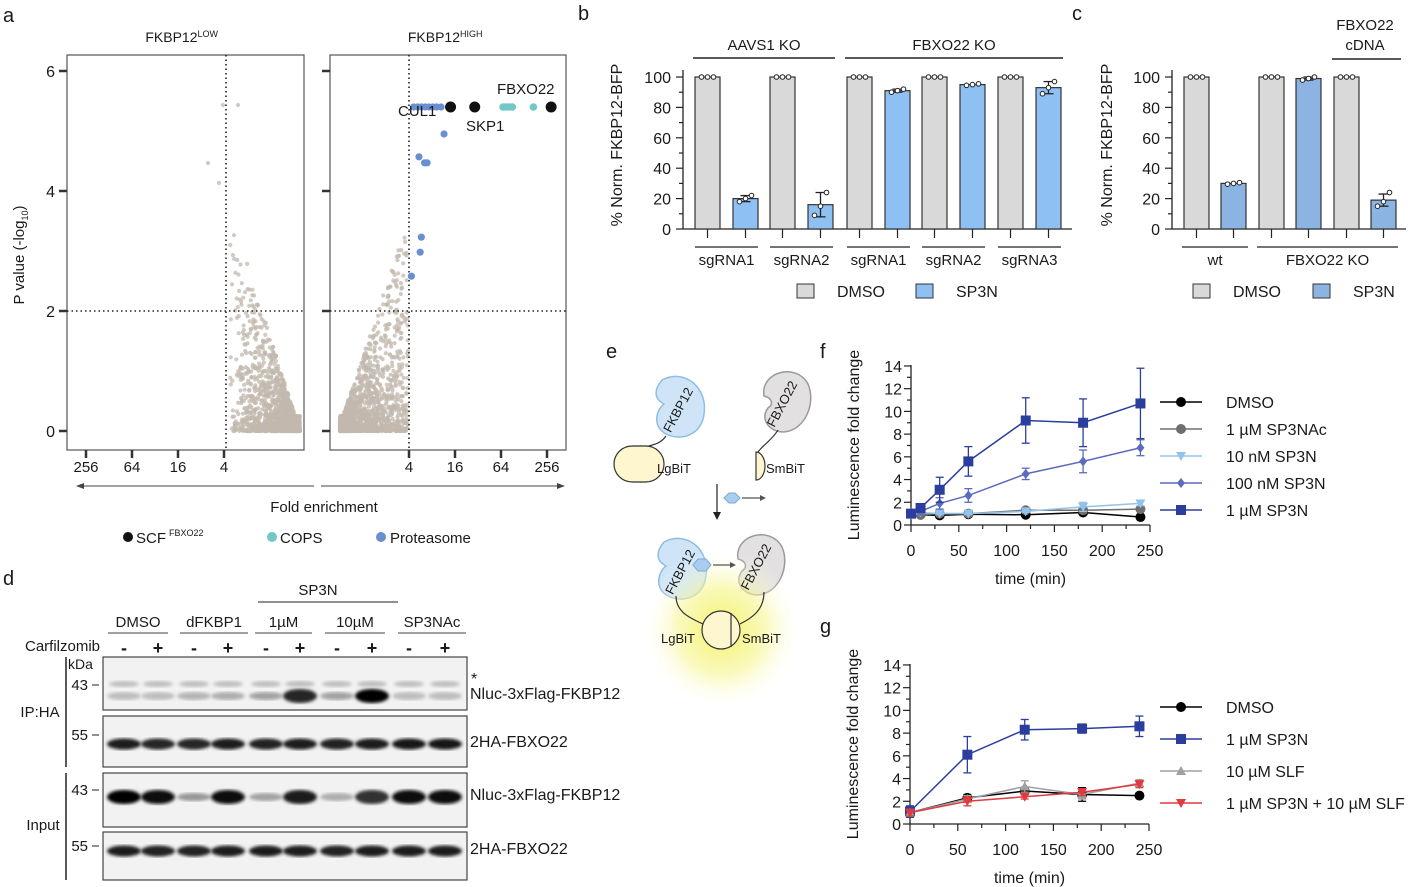 The image size is (1412, 887). I want to click on data-point-cops, so click(512, 107).